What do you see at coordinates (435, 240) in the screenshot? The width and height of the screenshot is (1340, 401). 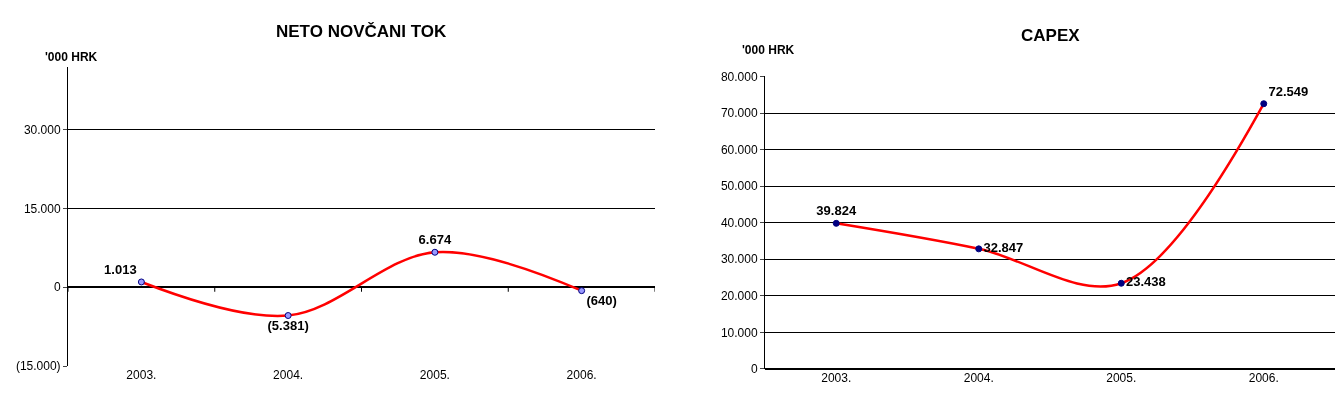 I see `data-label: 6.674` at bounding box center [435, 240].